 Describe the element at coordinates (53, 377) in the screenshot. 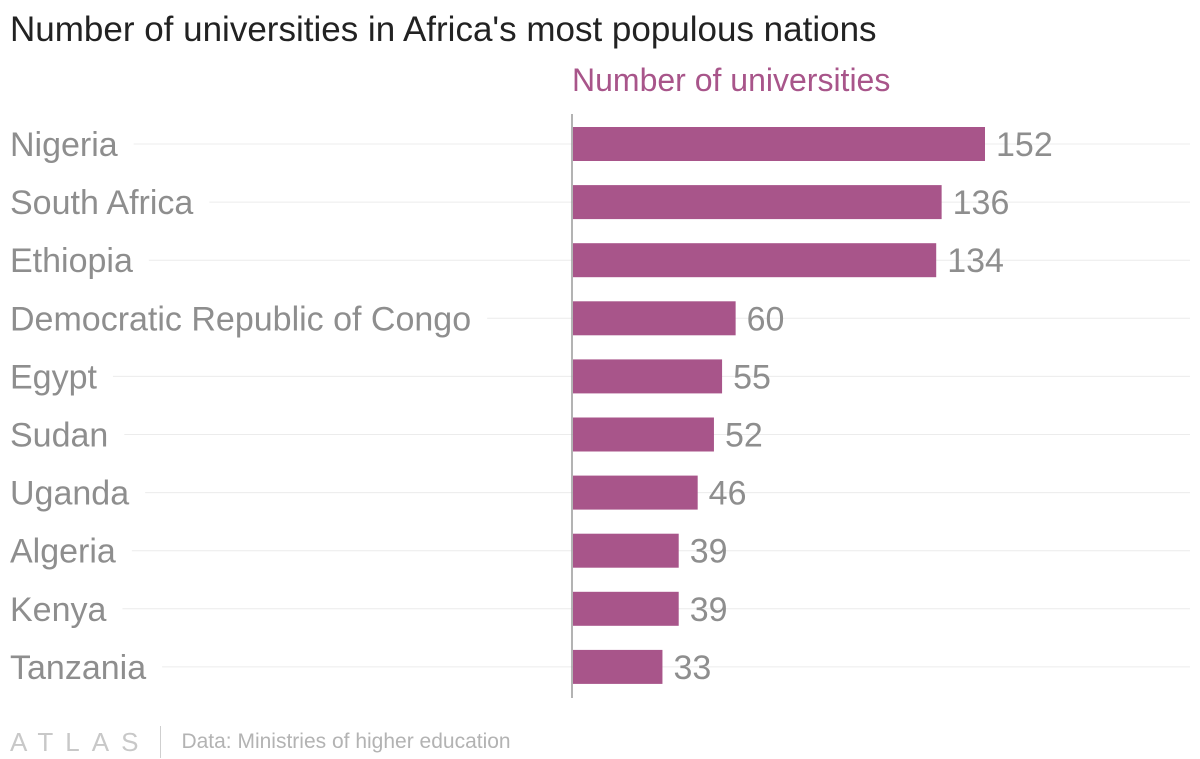

I see `category-label: Egypt` at that location.